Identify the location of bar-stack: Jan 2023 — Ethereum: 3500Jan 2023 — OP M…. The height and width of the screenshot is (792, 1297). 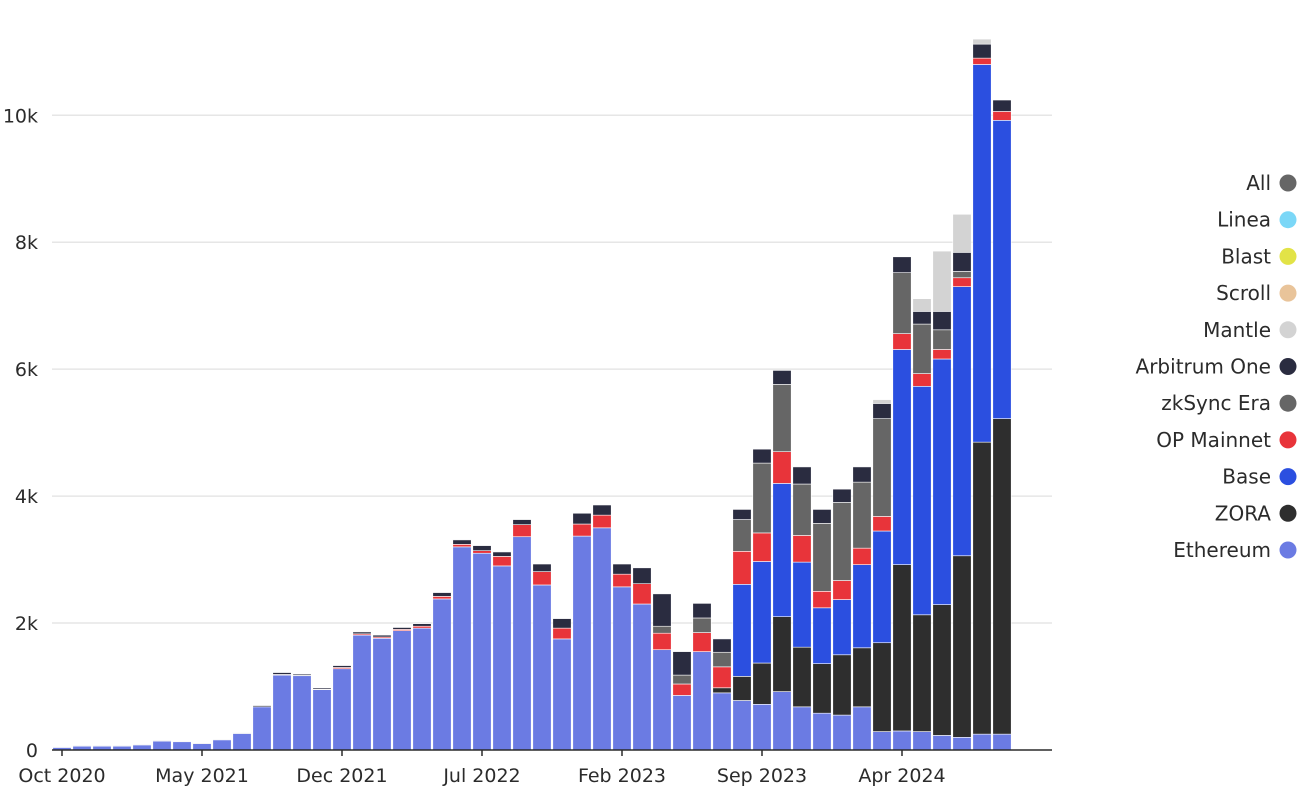
(602, 627).